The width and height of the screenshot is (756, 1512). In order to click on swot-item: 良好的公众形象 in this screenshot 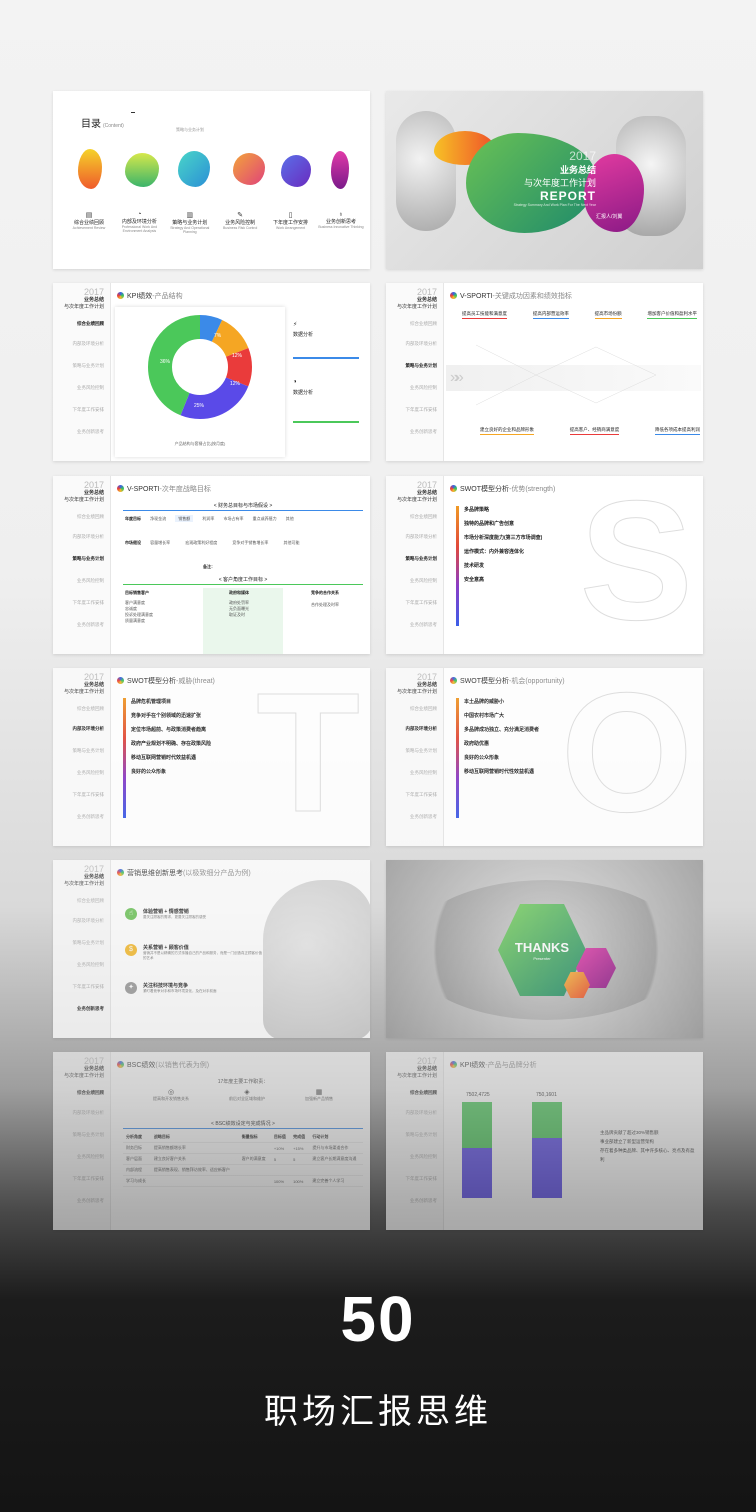, I will do `click(524, 757)`.